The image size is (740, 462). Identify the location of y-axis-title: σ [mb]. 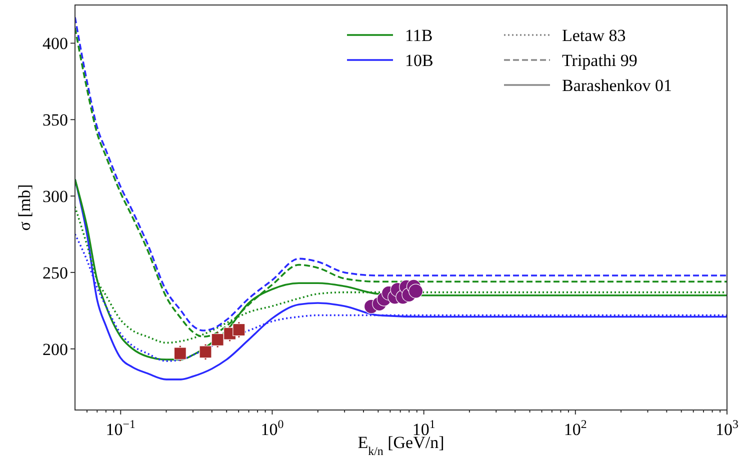
(24, 207).